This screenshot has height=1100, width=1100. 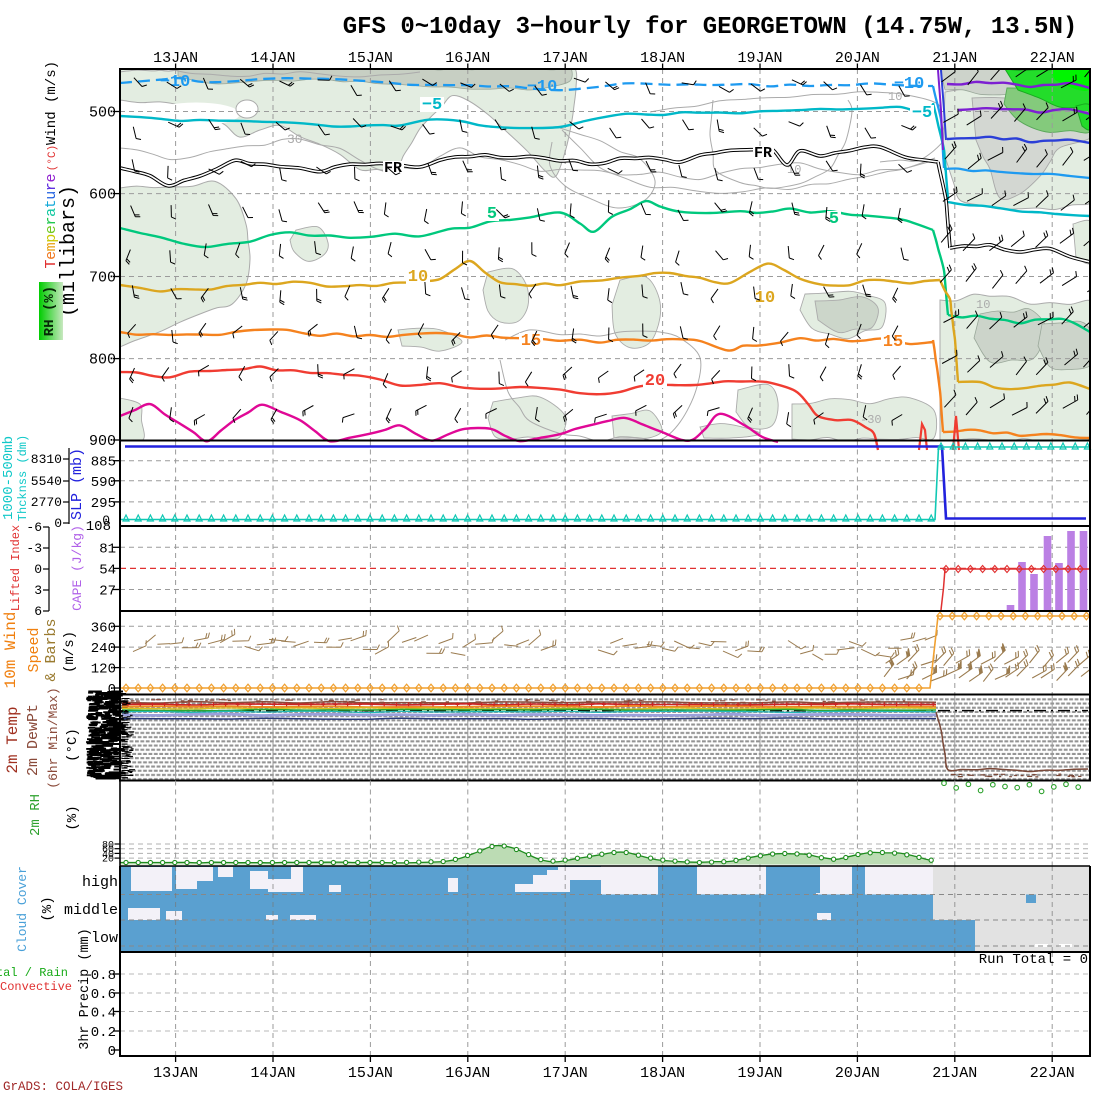 What do you see at coordinates (51, 246) in the screenshot?
I see `svg-text: m` at bounding box center [51, 246].